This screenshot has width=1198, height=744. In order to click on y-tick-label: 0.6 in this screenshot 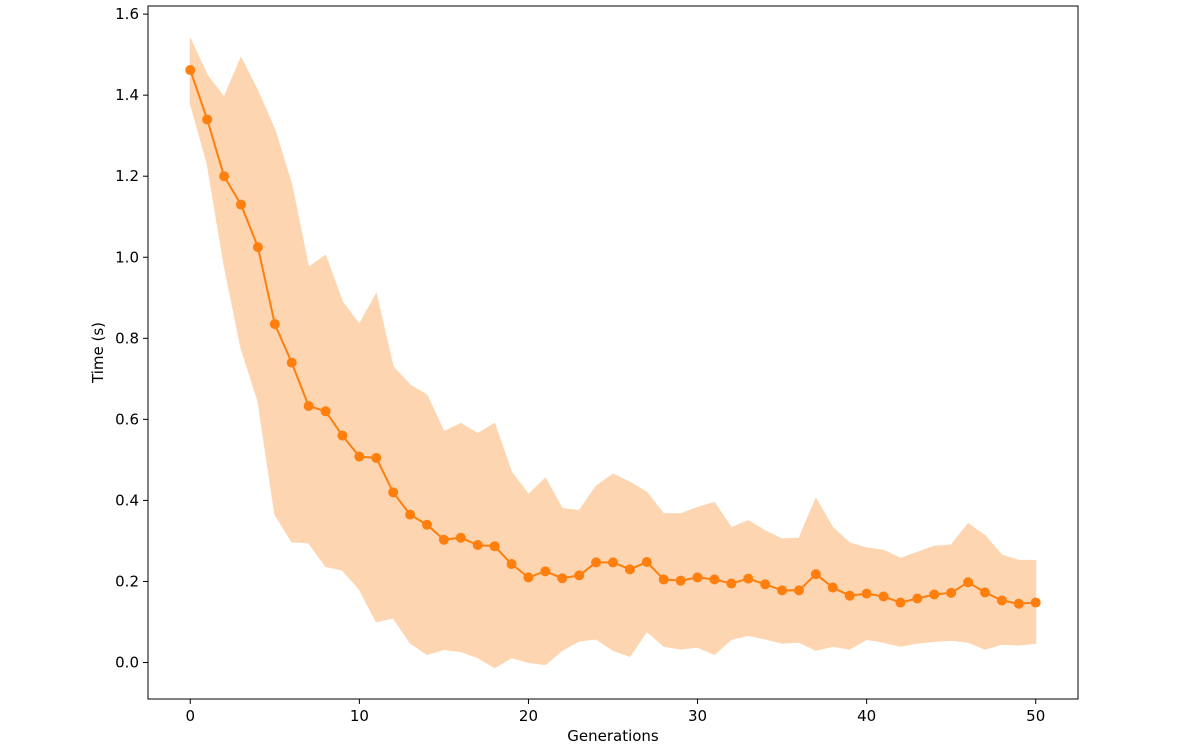, I will do `click(127, 419)`.